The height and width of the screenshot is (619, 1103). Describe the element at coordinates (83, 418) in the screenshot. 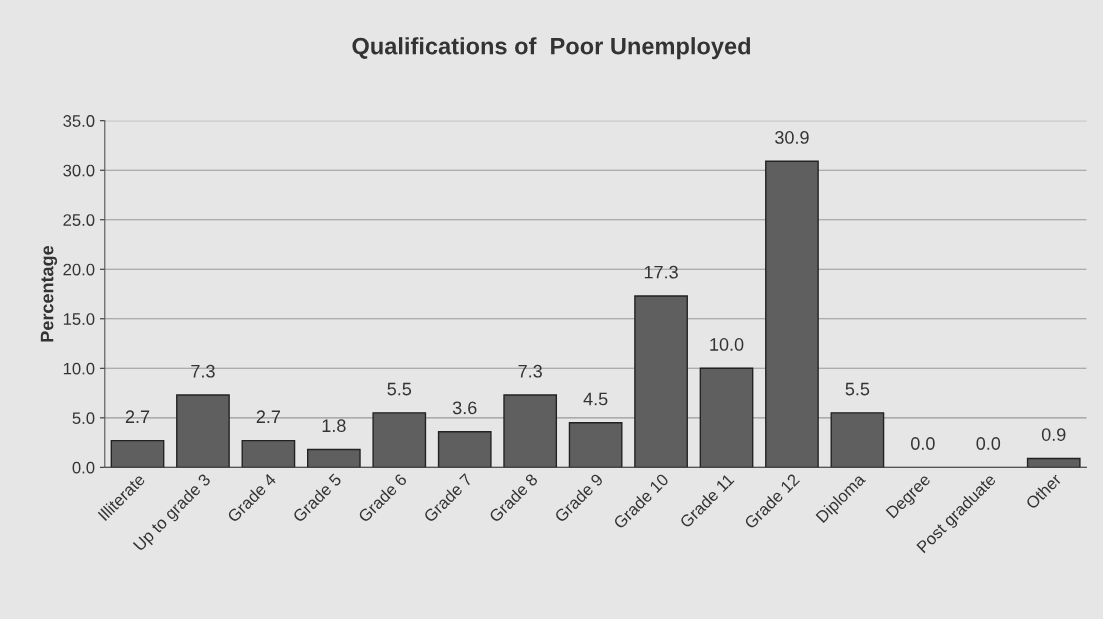

I see `y-tick-label: 5.0` at that location.